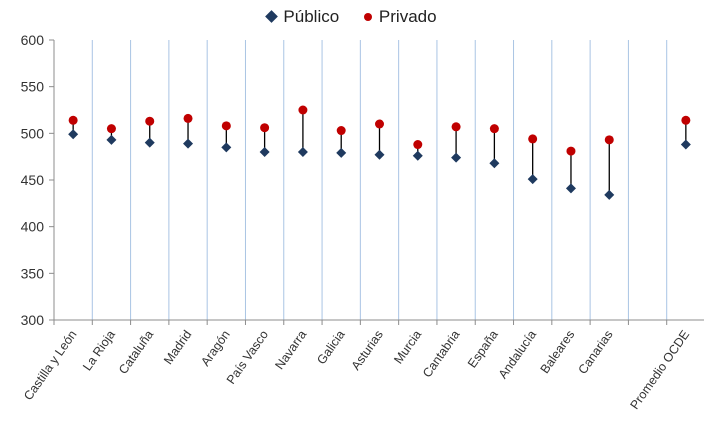  Describe the element at coordinates (483, 349) in the screenshot. I see `x-category-label: España` at that location.